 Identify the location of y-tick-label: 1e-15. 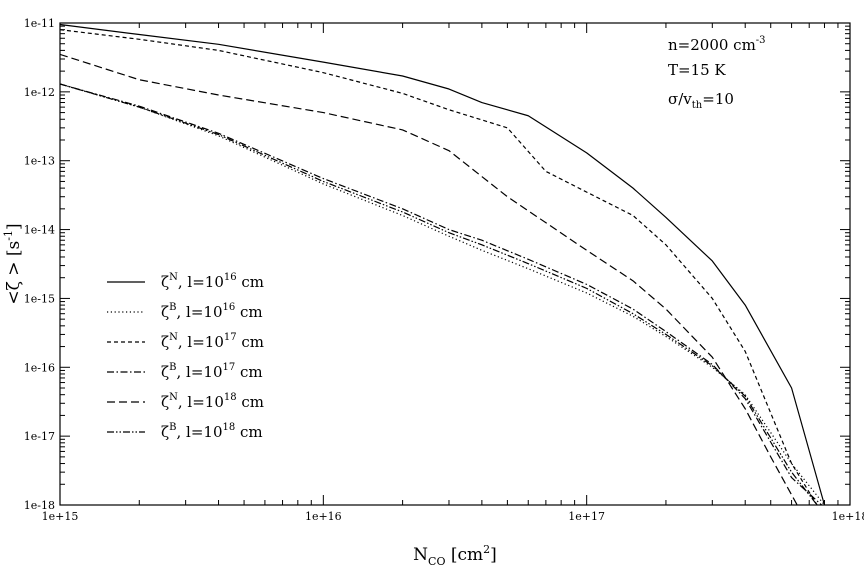
(39, 298).